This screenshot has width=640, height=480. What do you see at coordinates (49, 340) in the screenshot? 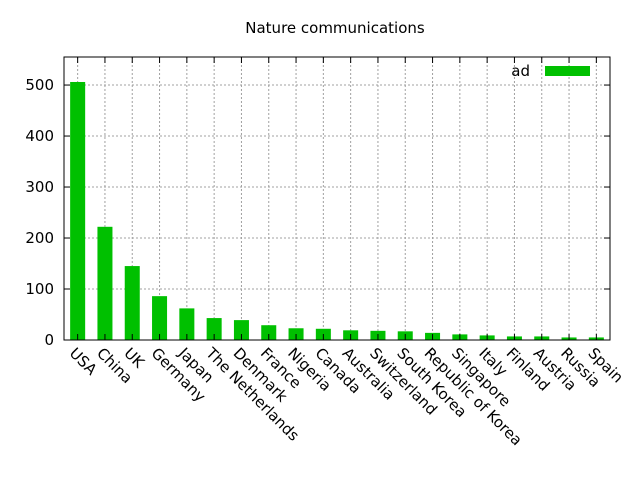
I see `y-tick-label: 0` at bounding box center [49, 340].